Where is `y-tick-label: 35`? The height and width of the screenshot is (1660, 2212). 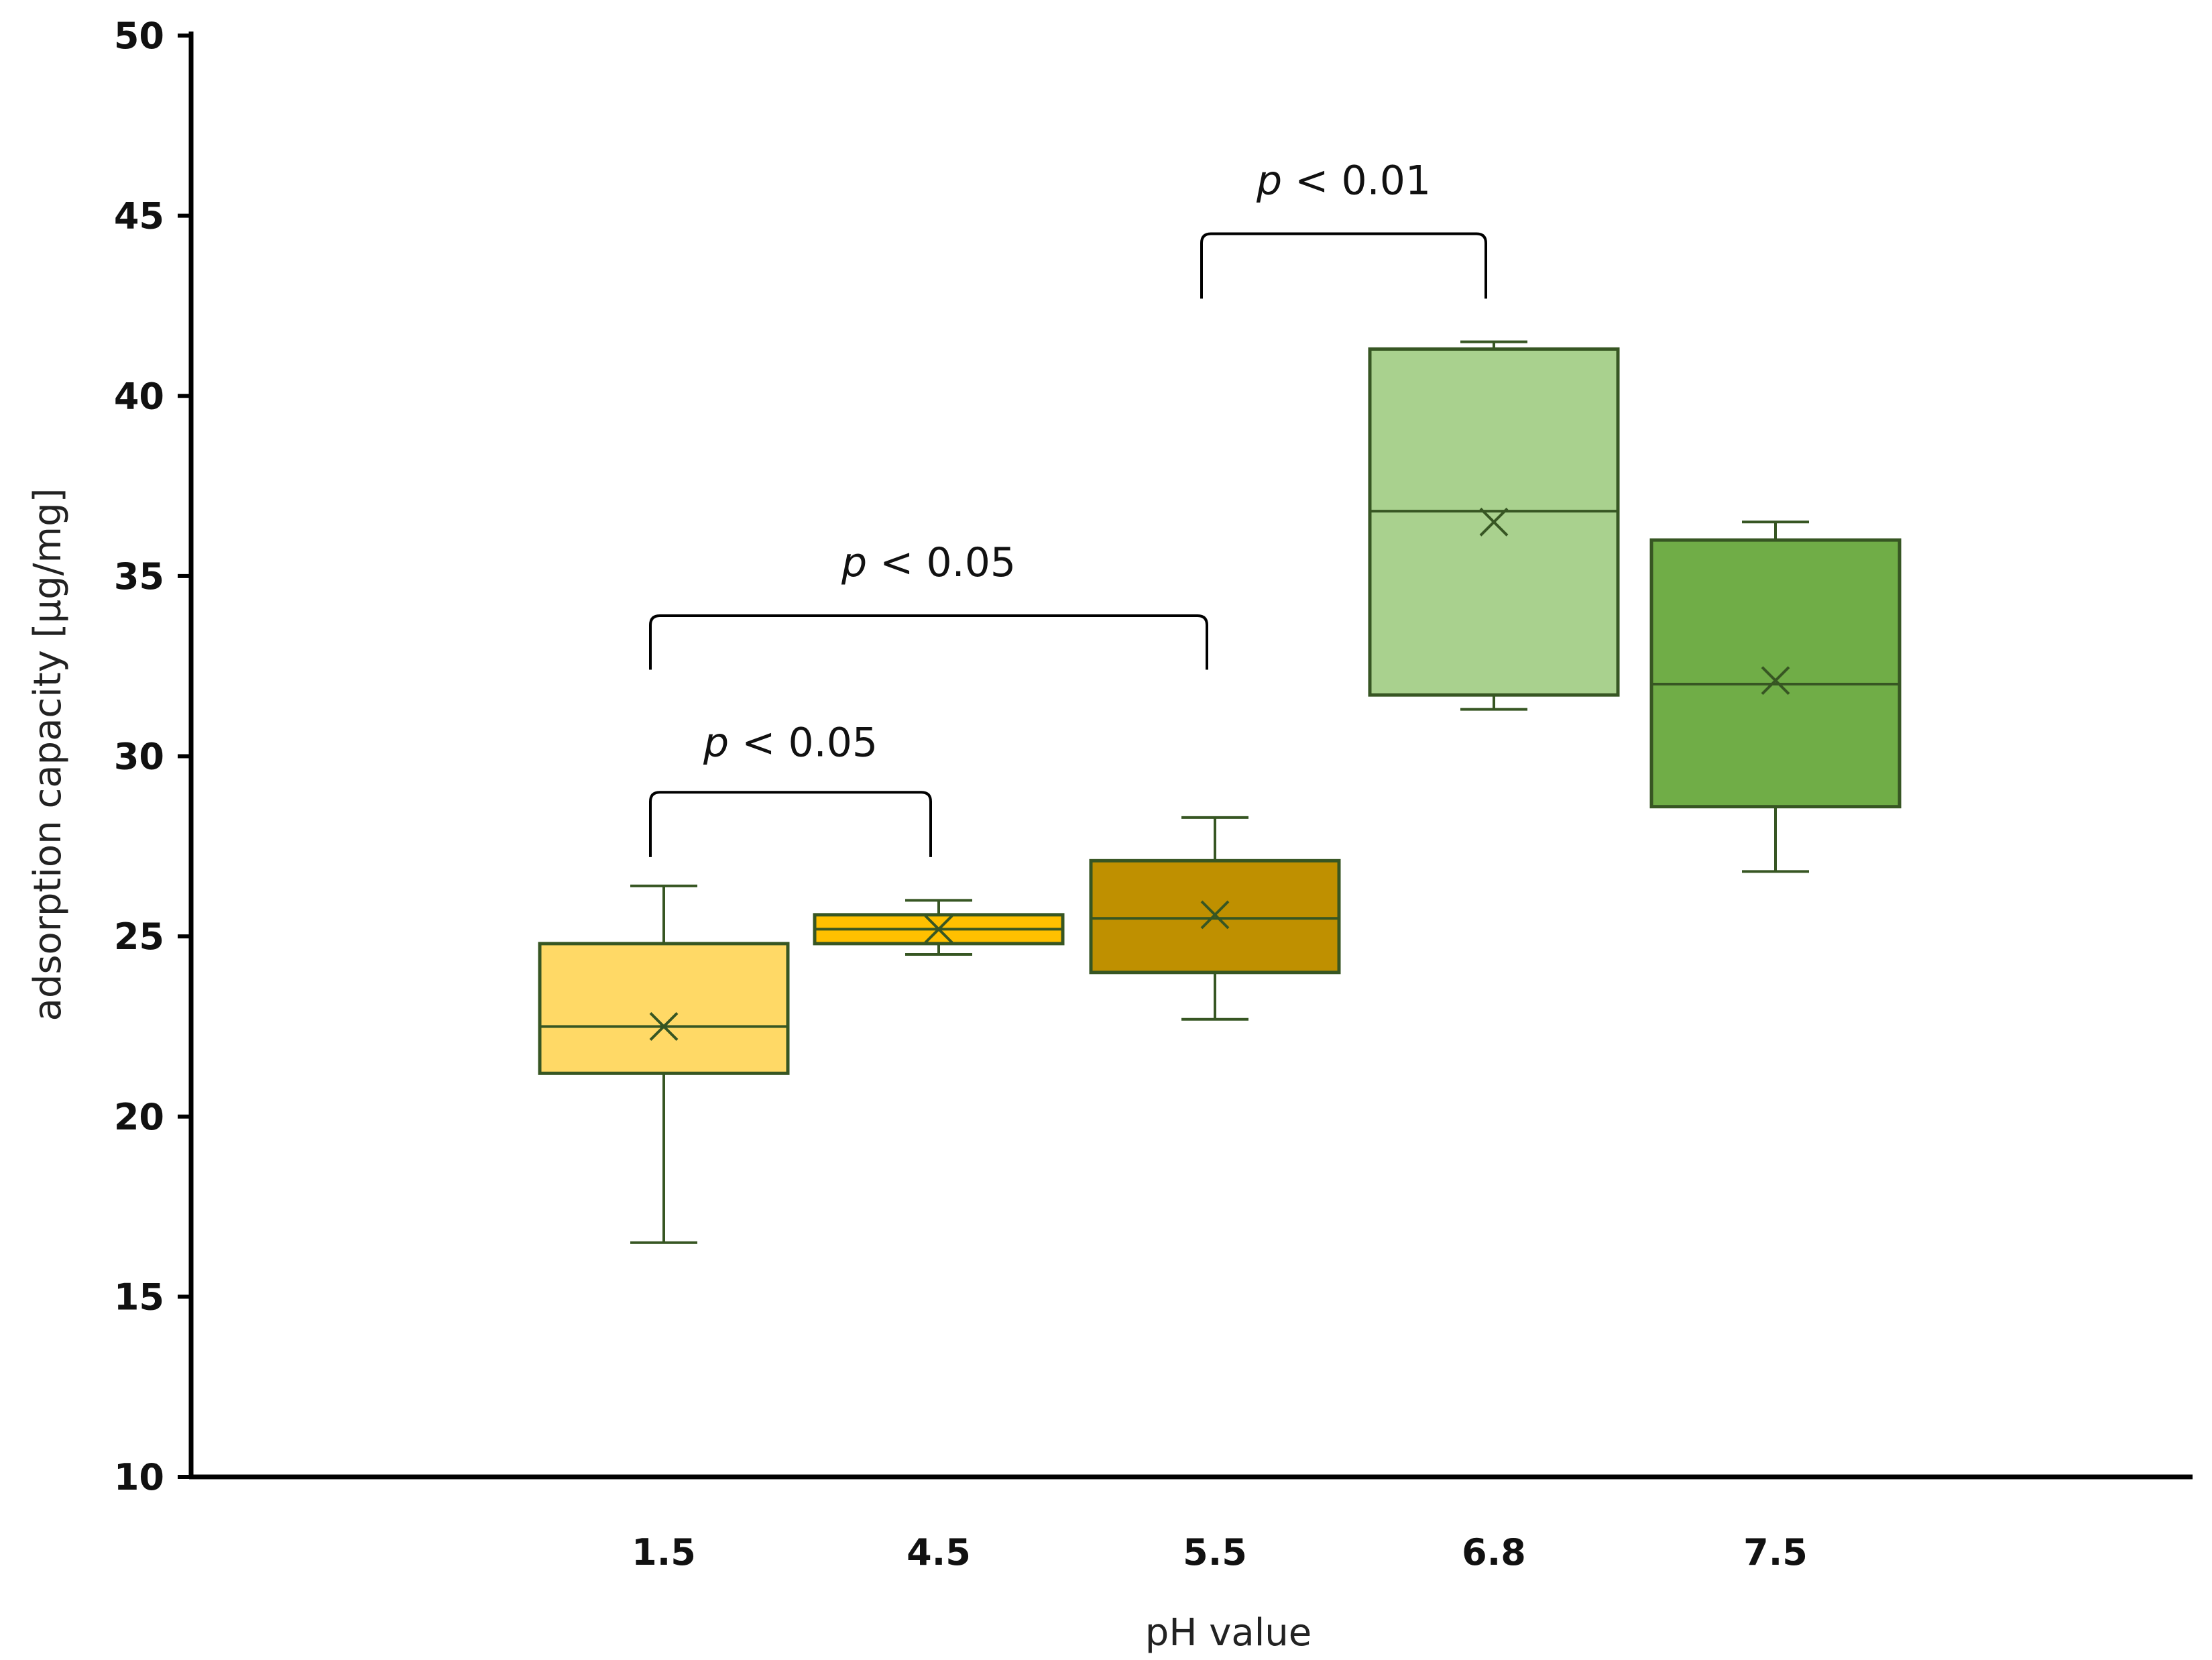
y-tick-label: 35 is located at coordinates (139, 576).